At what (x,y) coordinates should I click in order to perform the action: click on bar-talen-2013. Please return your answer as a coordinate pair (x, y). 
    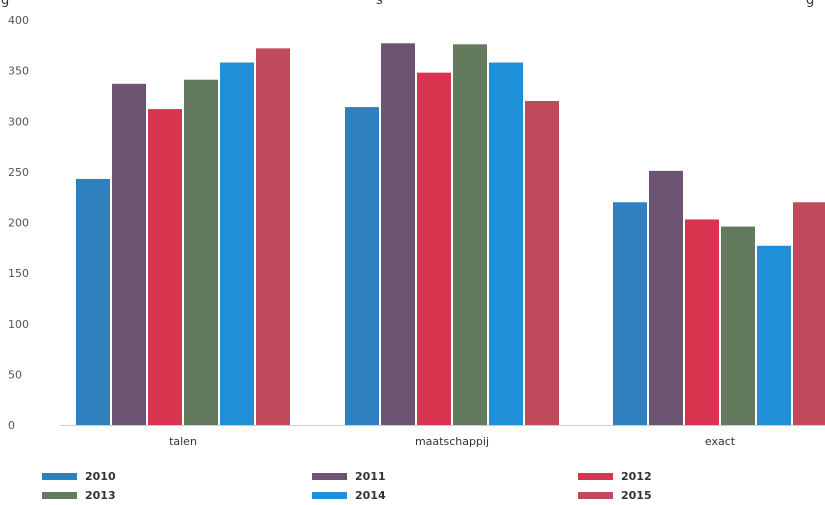
    Looking at the image, I should click on (201, 252).